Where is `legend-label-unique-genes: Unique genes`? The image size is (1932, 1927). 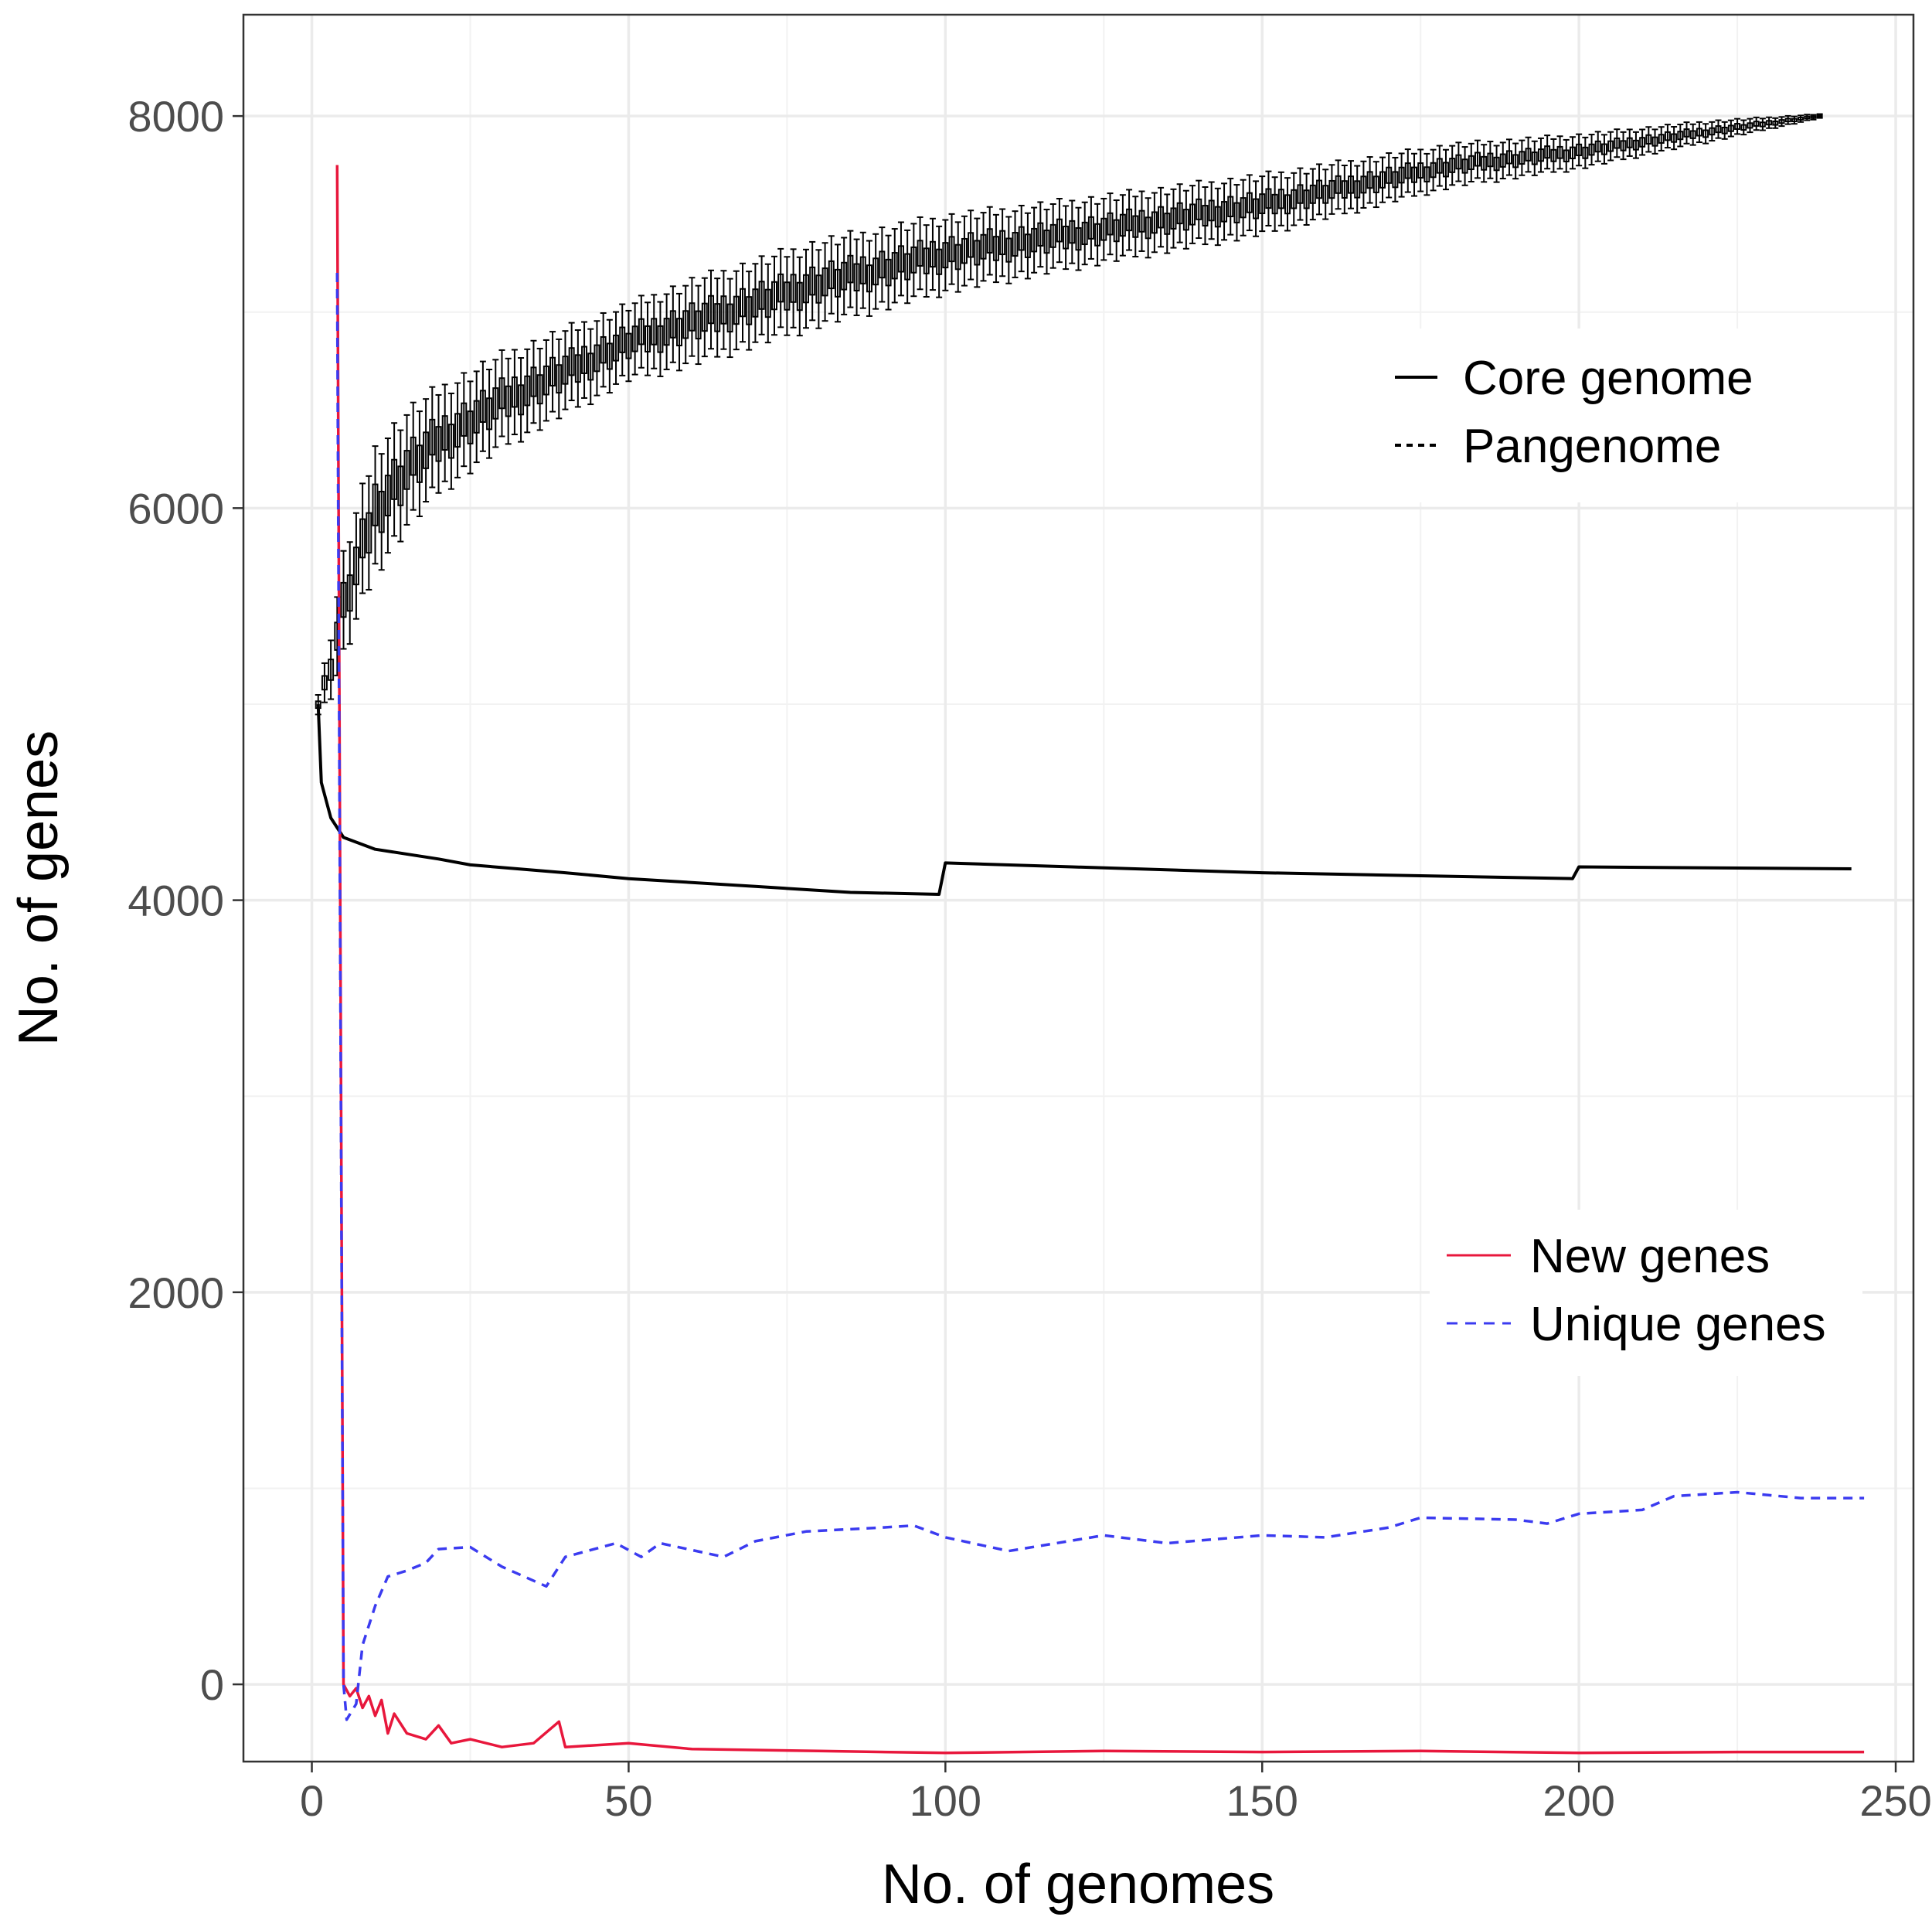 legend-label-unique-genes: Unique genes is located at coordinates (1678, 1324).